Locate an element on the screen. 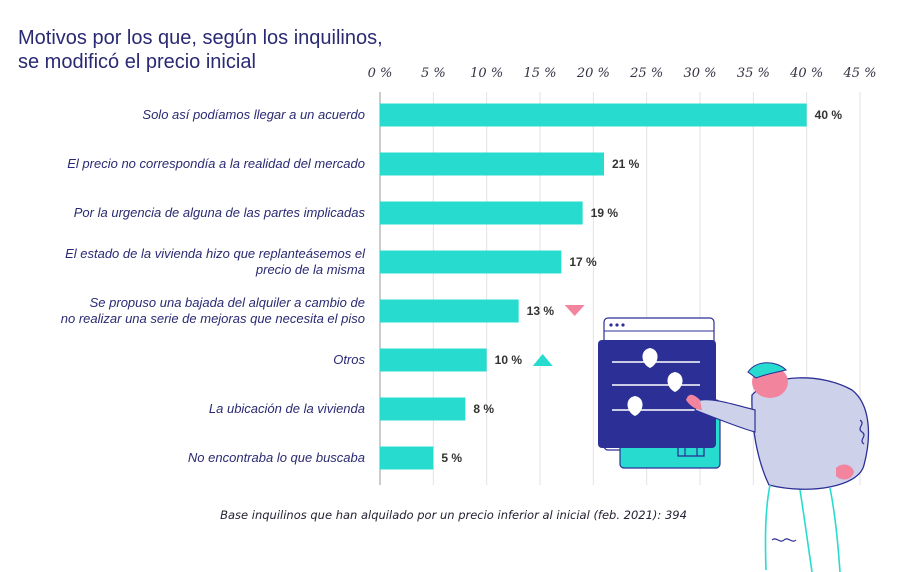 Image resolution: width=907 pixels, height=572 pixels. person-legs is located at coordinates (802, 528).